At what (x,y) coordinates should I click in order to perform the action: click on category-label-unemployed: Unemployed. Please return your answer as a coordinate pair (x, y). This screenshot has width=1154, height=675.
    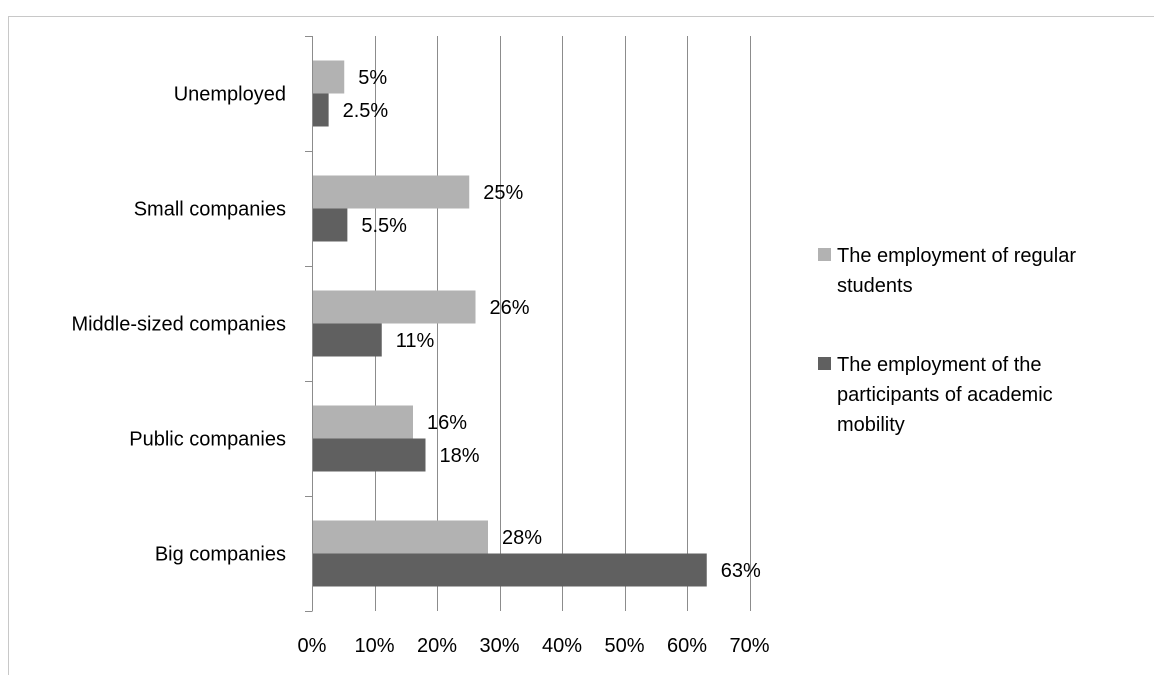
    Looking at the image, I should click on (230, 95).